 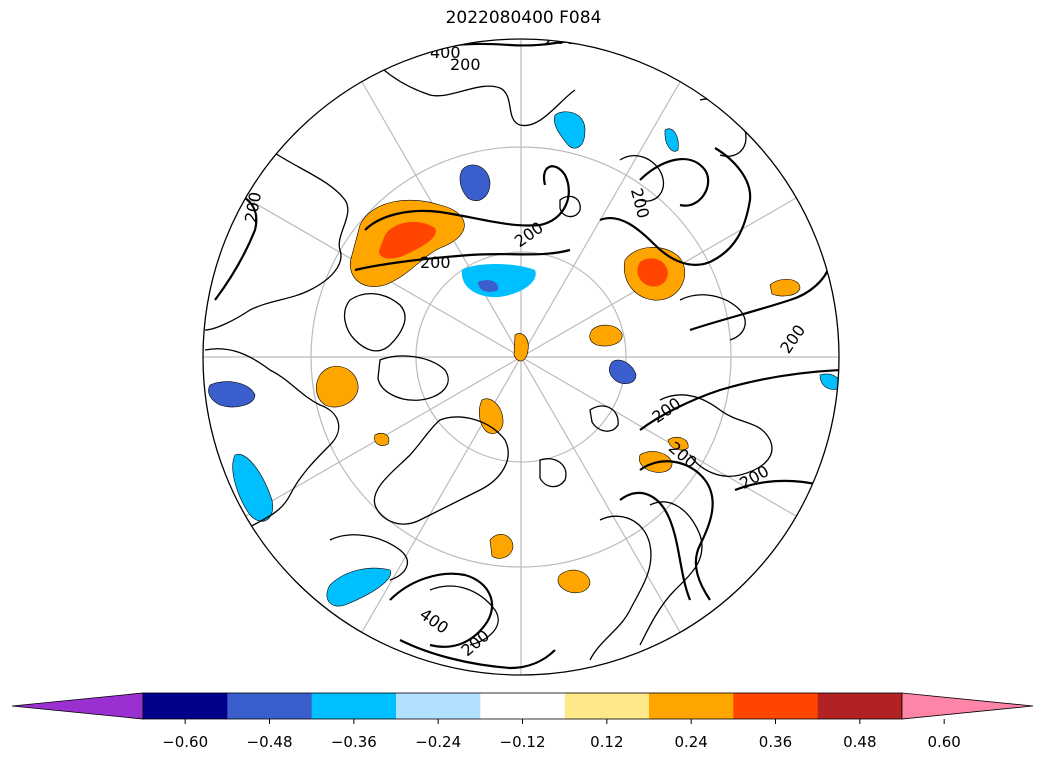 I want to click on shade-negative-lower, so click(x=358, y=587).